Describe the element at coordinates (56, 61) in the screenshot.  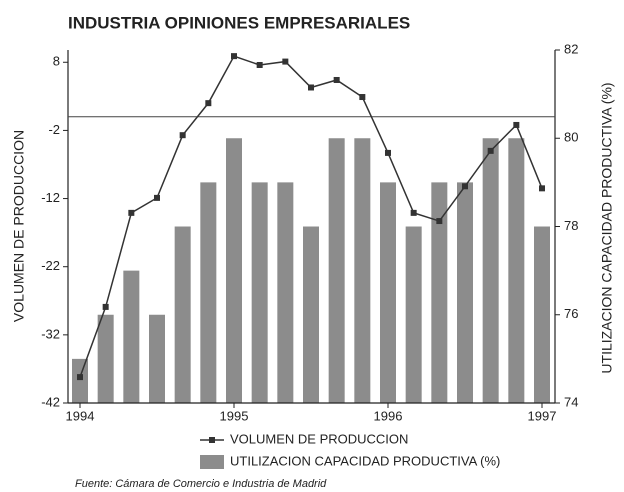
I see `y-tick-label: 8` at that location.